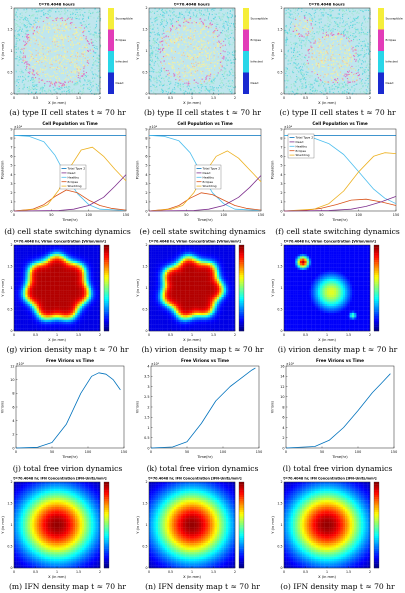 The height and width of the screenshot is (593, 405). What do you see at coordinates (70, 192) in the screenshot?
I see `series-line-dead` at bounding box center [70, 192].